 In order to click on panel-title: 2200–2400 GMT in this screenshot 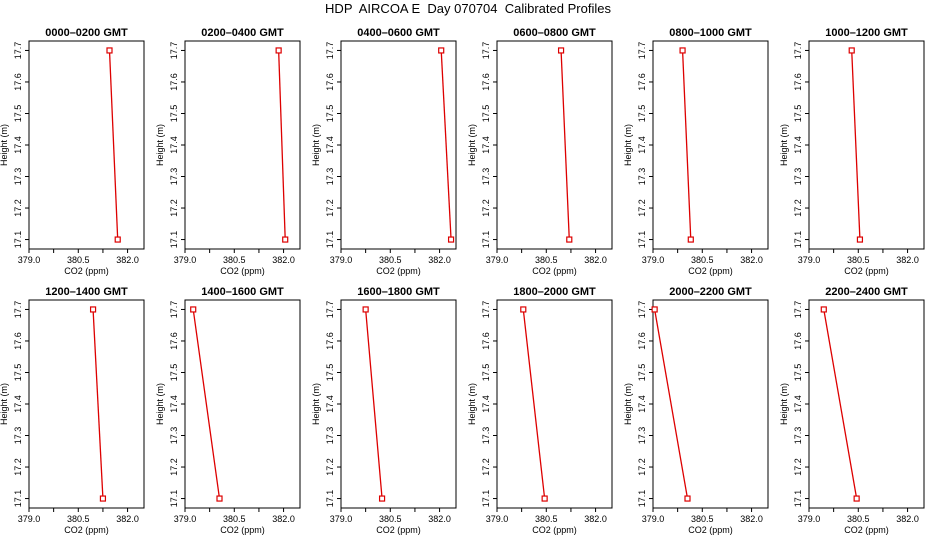, I will do `click(866, 292)`.